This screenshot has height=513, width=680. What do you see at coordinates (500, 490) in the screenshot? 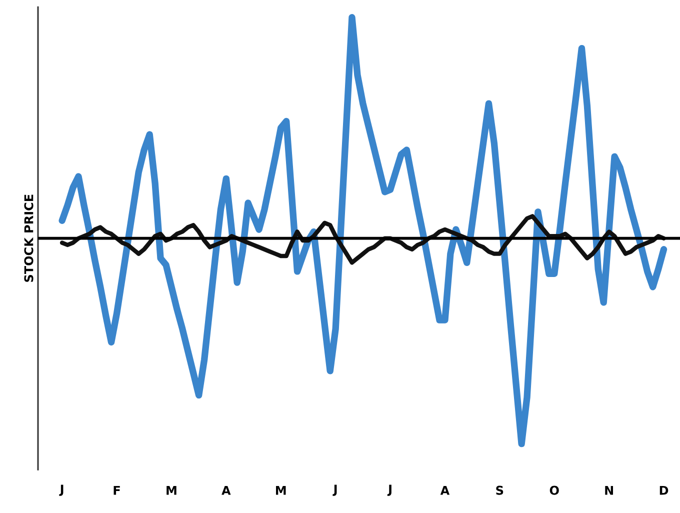
I see `x-tick-label: S` at bounding box center [500, 490].